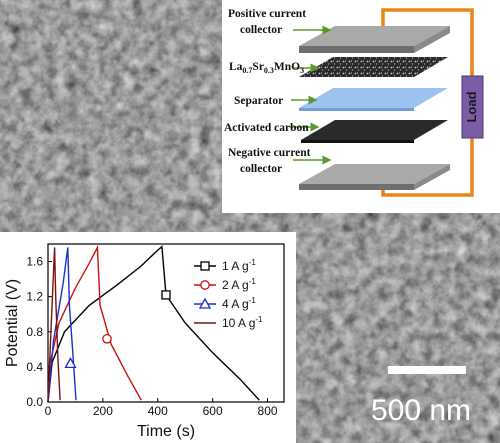  Describe the element at coordinates (34, 297) in the screenshot. I see `y-tick-label: 1.2` at that location.